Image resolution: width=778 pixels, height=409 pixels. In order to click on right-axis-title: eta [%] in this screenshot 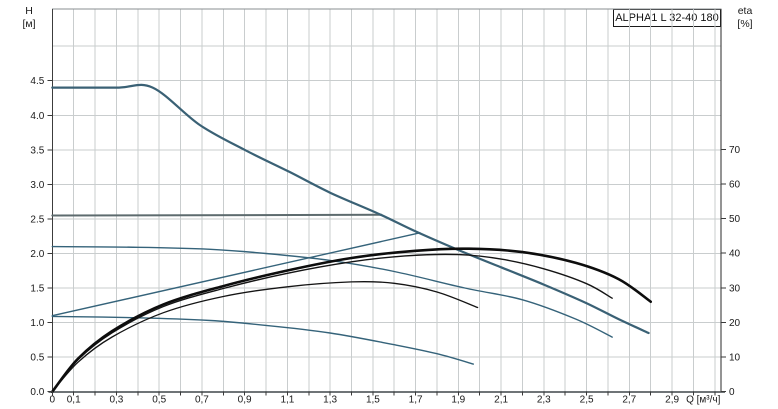, I will do `click(745, 18)`.